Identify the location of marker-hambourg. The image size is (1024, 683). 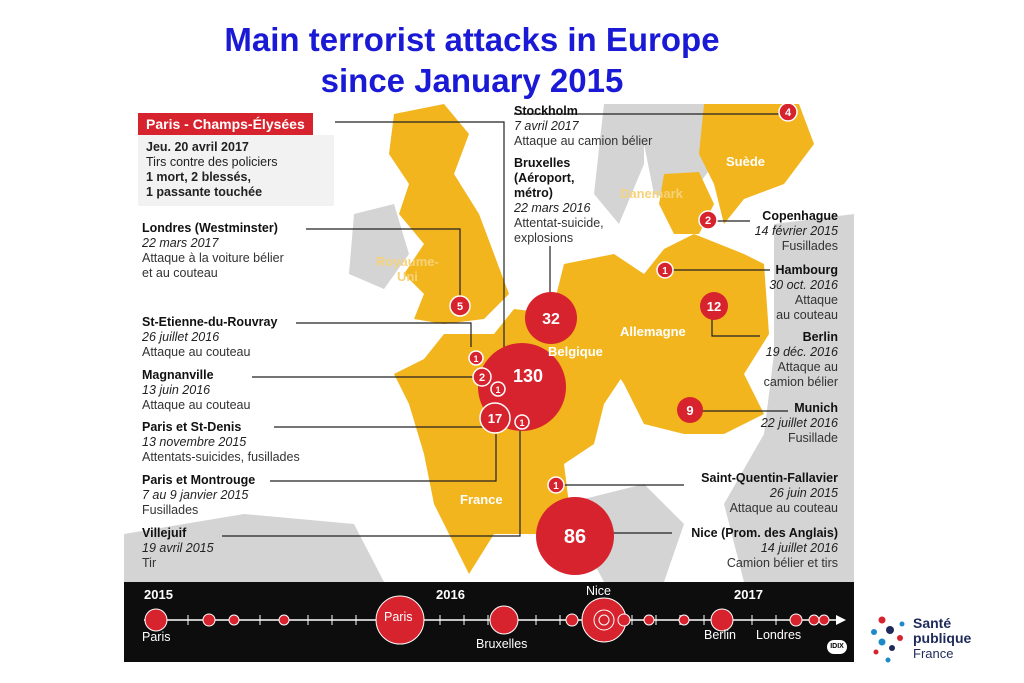
(665, 270).